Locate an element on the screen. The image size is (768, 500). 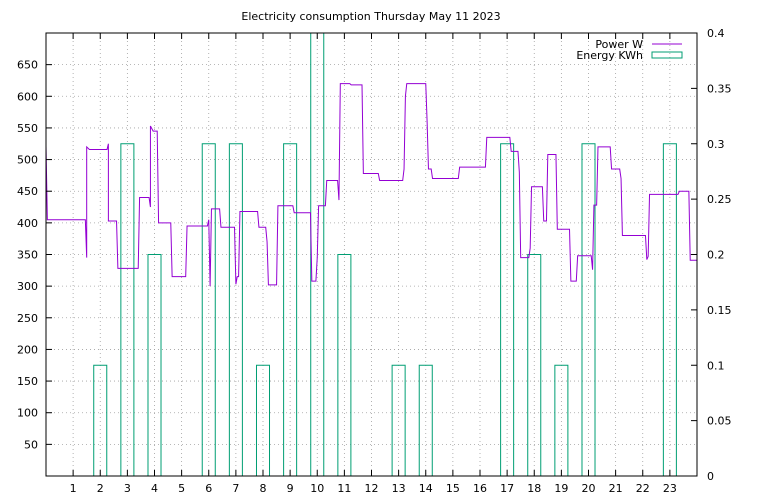
y-right-tick-label: 0.2 is located at coordinates (716, 255).